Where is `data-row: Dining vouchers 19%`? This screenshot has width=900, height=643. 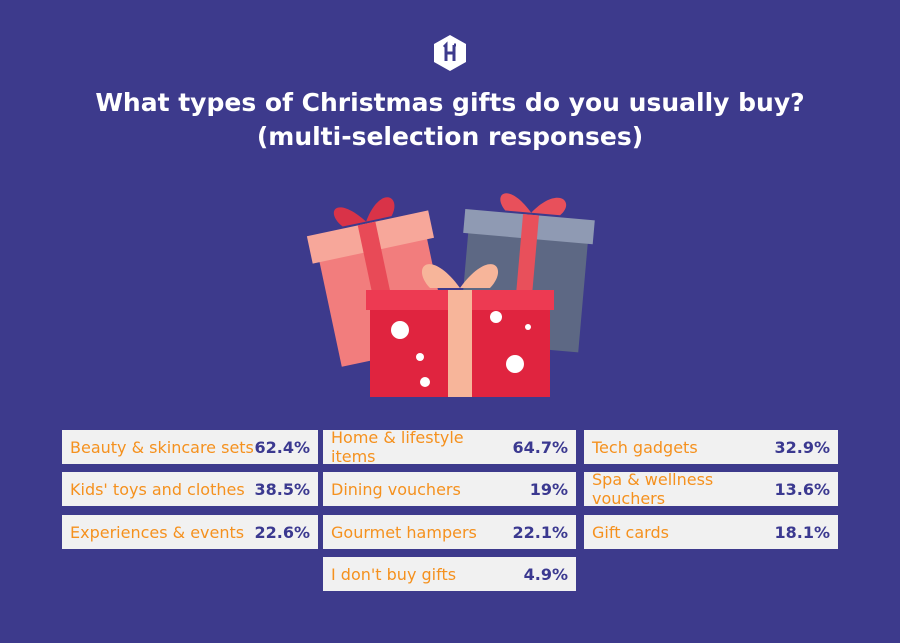 data-row: Dining vouchers 19% is located at coordinates (449, 489).